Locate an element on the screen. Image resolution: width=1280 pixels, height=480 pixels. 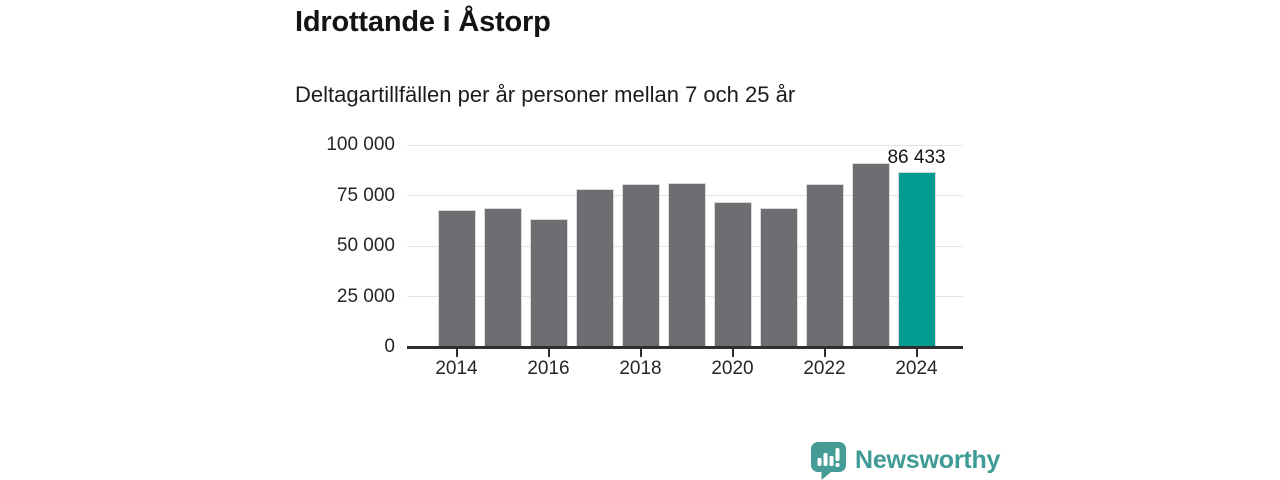
x-axis-tick-label: 2016 is located at coordinates (548, 368).